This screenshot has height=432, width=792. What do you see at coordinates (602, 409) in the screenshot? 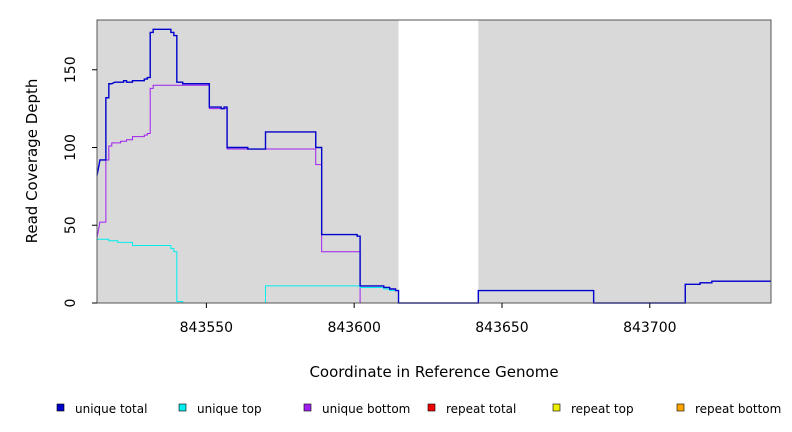
I see `legend-label: repeat top` at bounding box center [602, 409].